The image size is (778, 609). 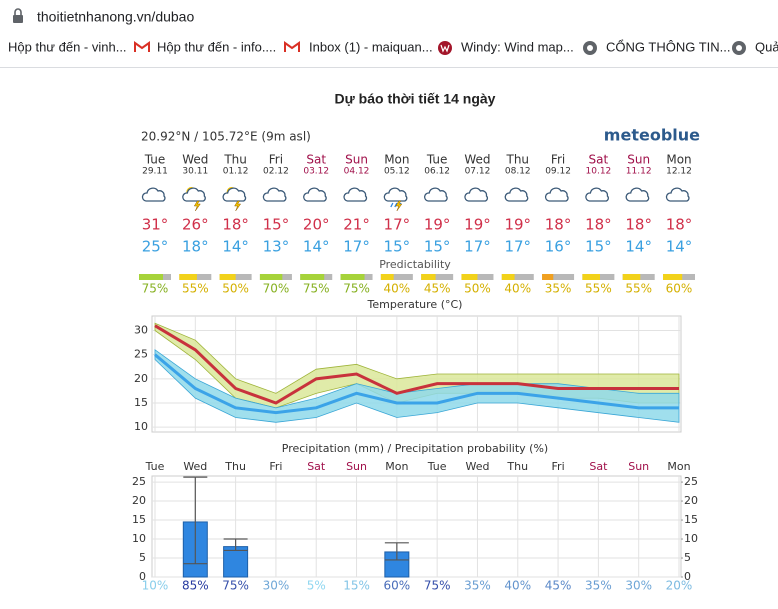 I want to click on y-tick-label: 0, so click(x=142, y=576).